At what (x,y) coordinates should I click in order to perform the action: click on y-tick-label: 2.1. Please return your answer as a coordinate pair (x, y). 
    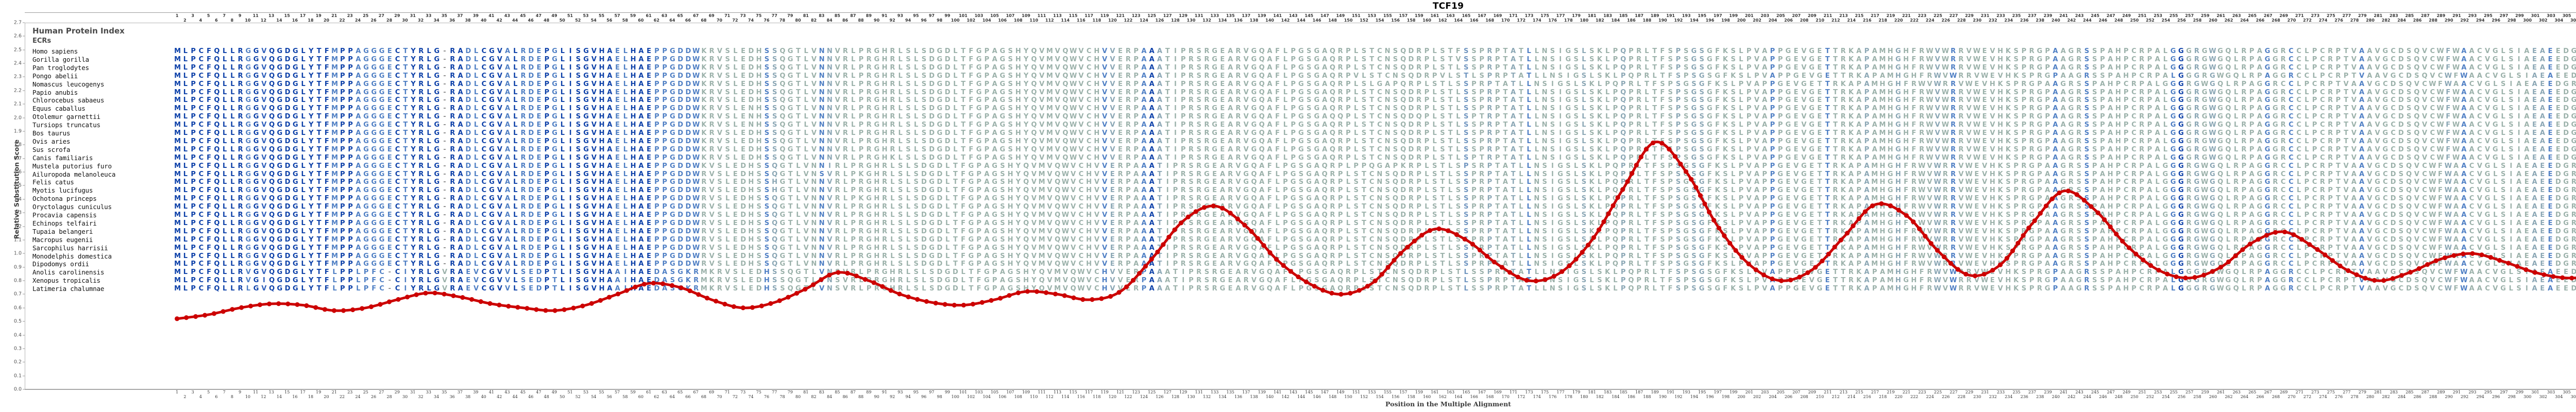
    Looking at the image, I should click on (17, 104).